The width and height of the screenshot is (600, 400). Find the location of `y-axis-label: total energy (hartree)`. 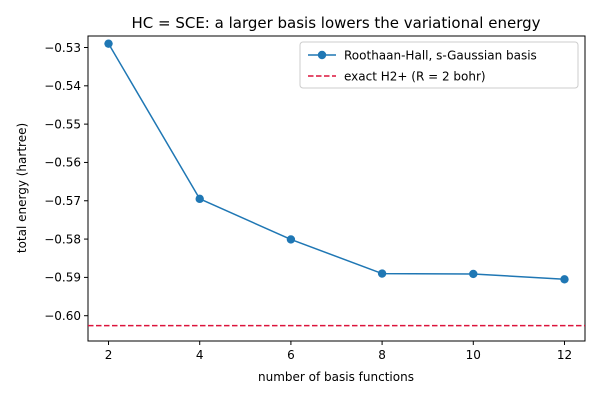

y-axis-label: total energy (hartree) is located at coordinates (22, 188).